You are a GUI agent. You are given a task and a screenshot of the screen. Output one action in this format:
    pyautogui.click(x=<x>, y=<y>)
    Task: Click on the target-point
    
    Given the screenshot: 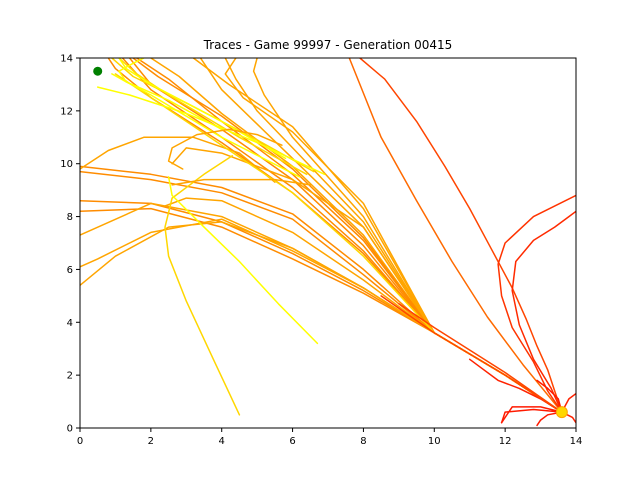 What is the action you would take?
    pyautogui.click(x=98, y=71)
    